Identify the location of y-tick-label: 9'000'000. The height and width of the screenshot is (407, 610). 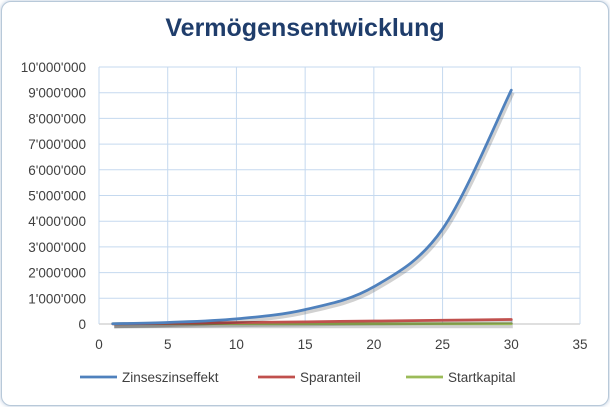
(57, 93).